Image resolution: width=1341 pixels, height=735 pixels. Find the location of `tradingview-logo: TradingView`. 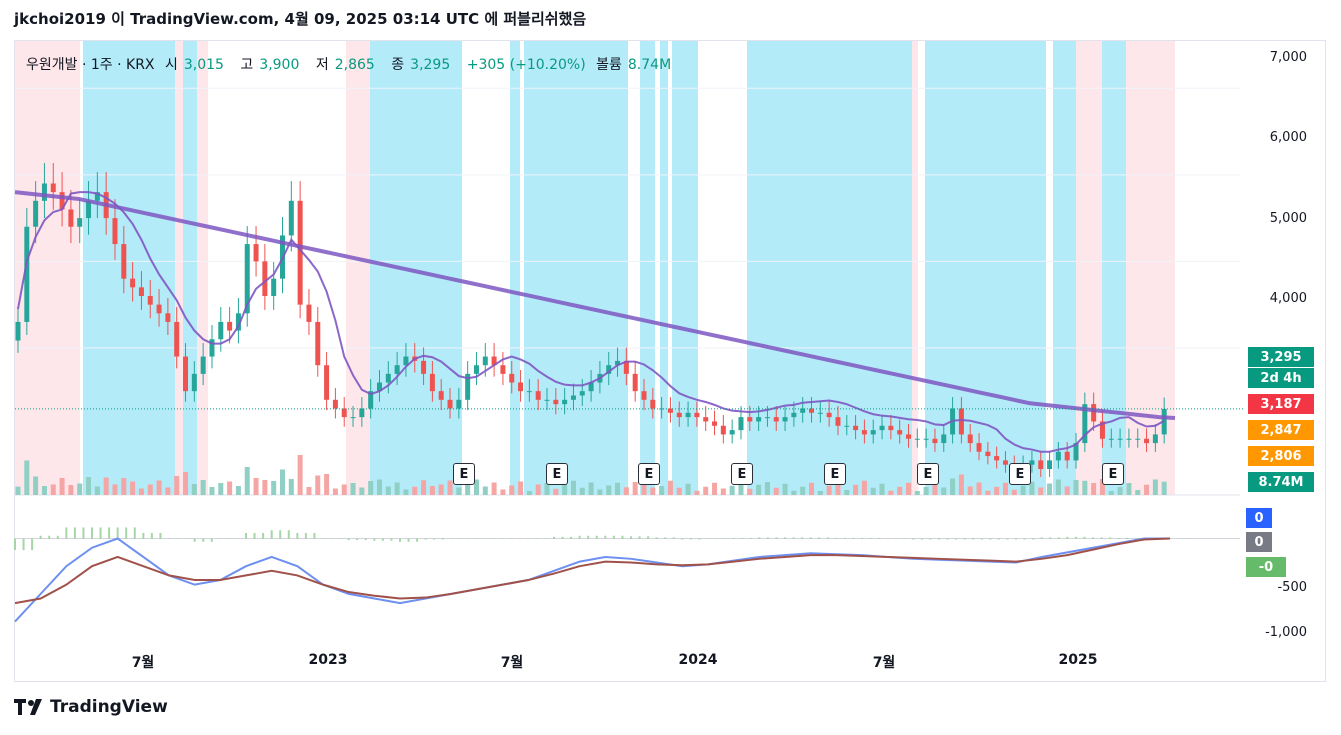

tradingview-logo: TradingView is located at coordinates (91, 707).